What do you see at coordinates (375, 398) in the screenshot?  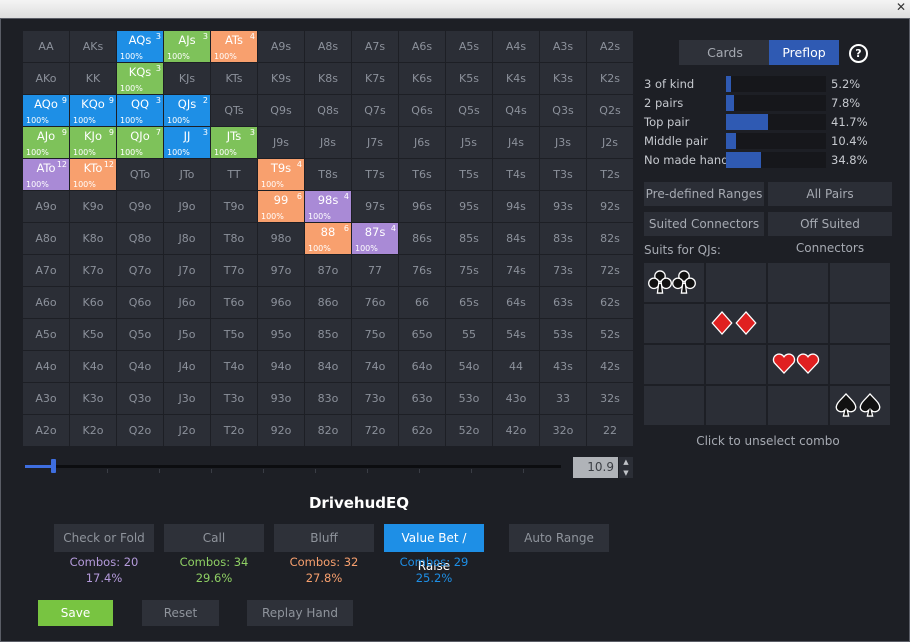 I see `hand-cell: 73o` at bounding box center [375, 398].